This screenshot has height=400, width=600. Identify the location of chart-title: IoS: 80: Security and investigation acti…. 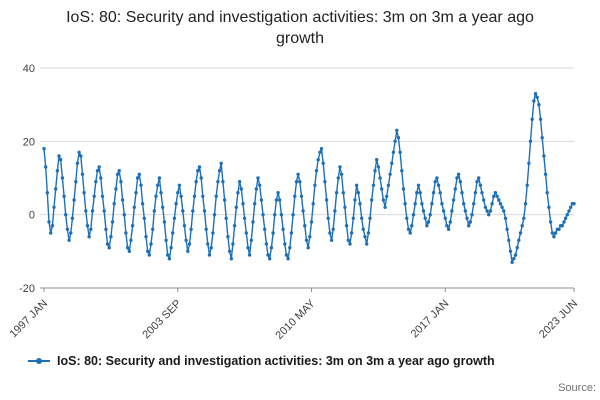
(300, 28).